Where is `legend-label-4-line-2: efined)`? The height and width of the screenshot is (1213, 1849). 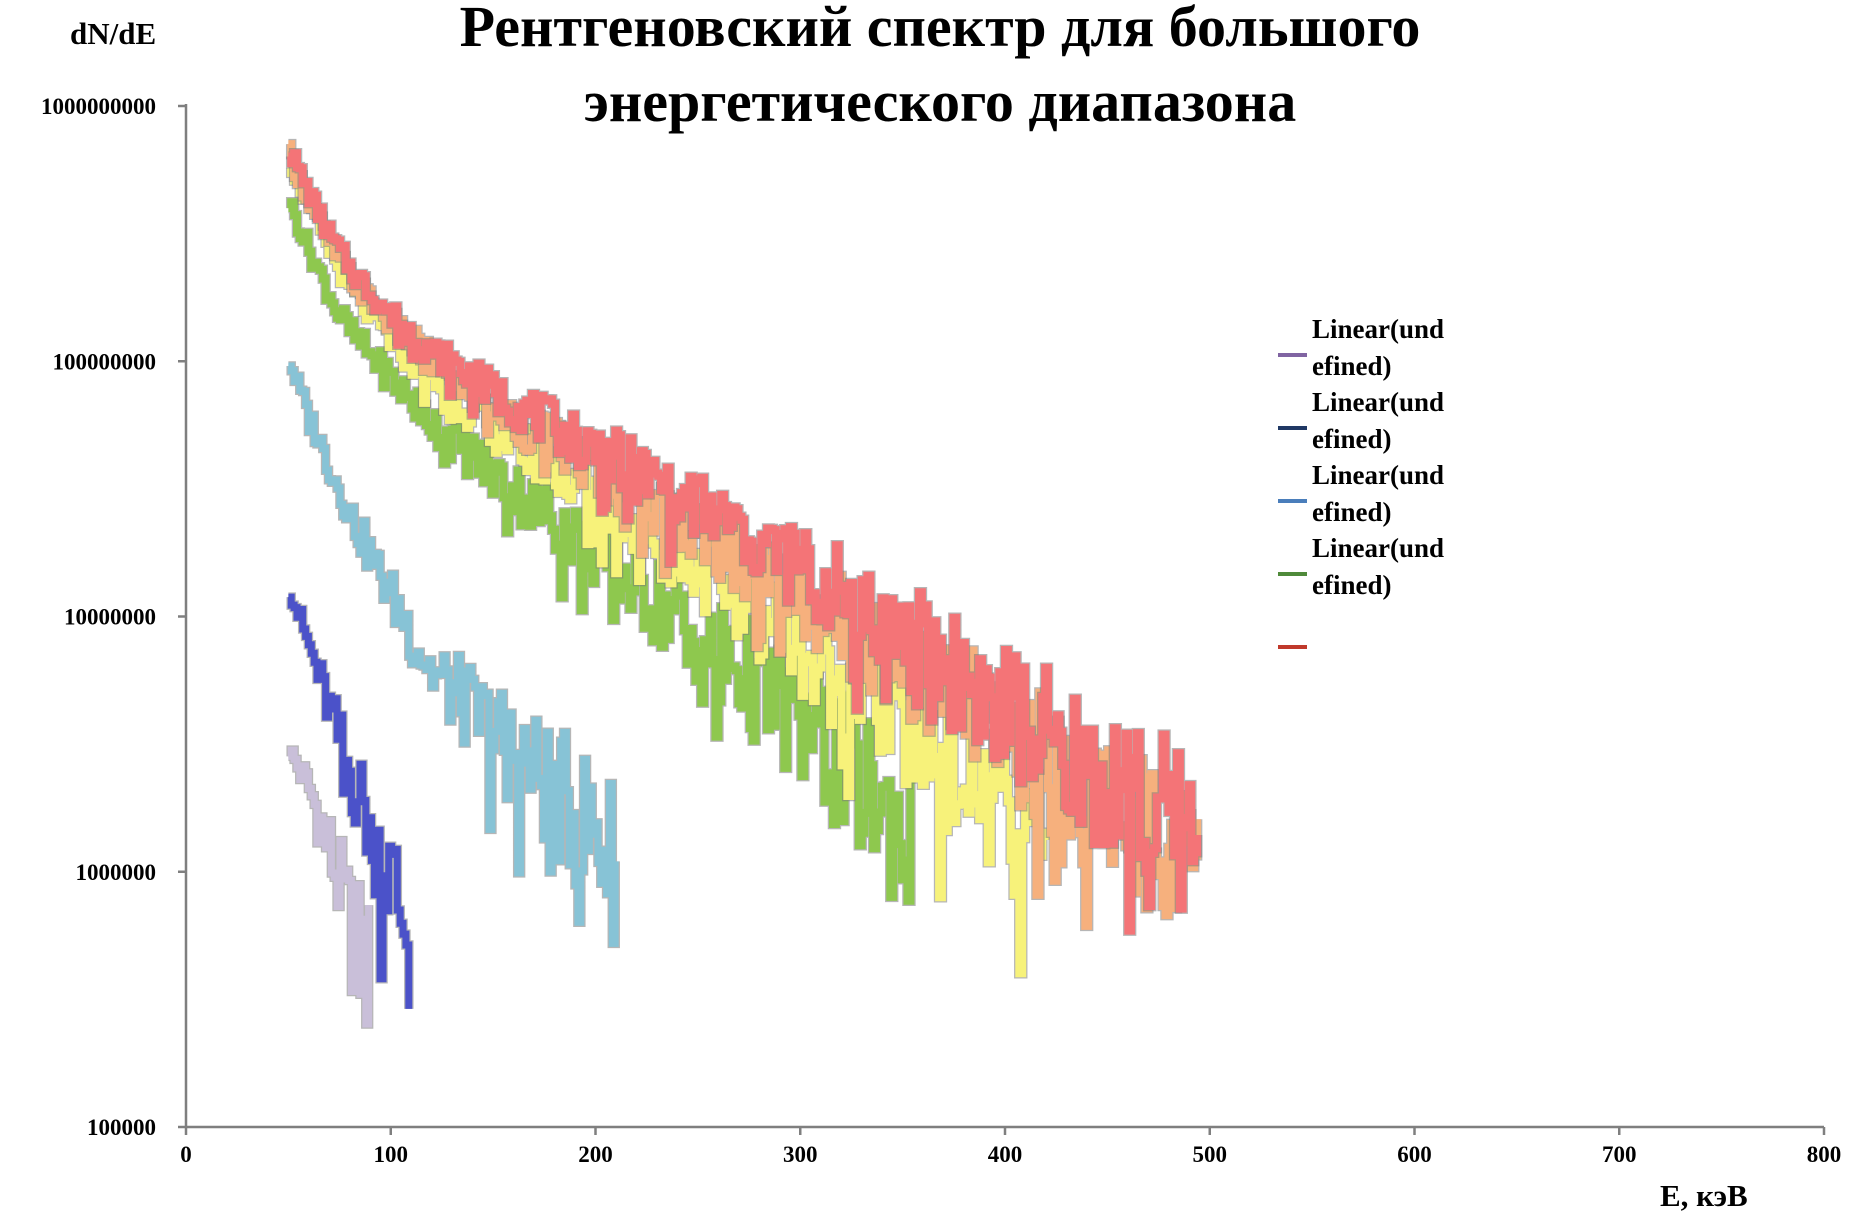
legend-label-4-line-2: efined) is located at coordinates (1351, 585).